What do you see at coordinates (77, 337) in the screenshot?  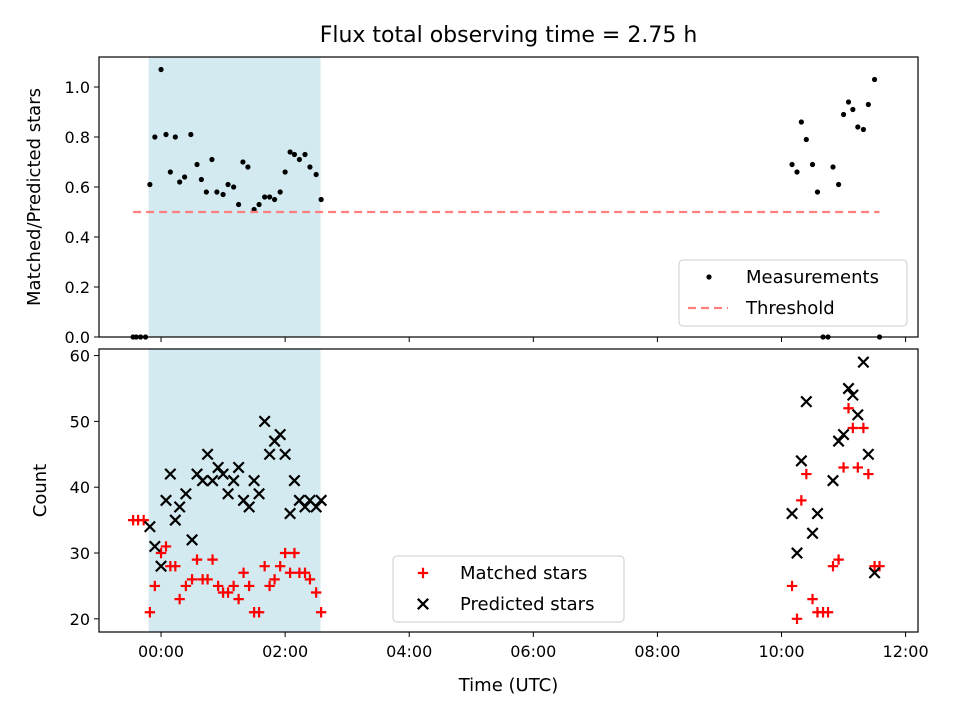 I see `y-tick-label: 0.0` at bounding box center [77, 337].